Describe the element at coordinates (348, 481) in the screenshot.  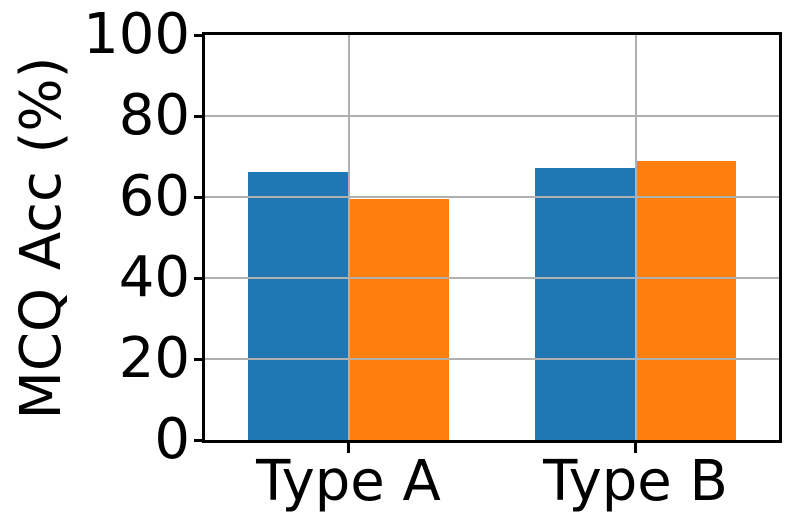
I see `x-tick-label-type-a: Type A` at that location.